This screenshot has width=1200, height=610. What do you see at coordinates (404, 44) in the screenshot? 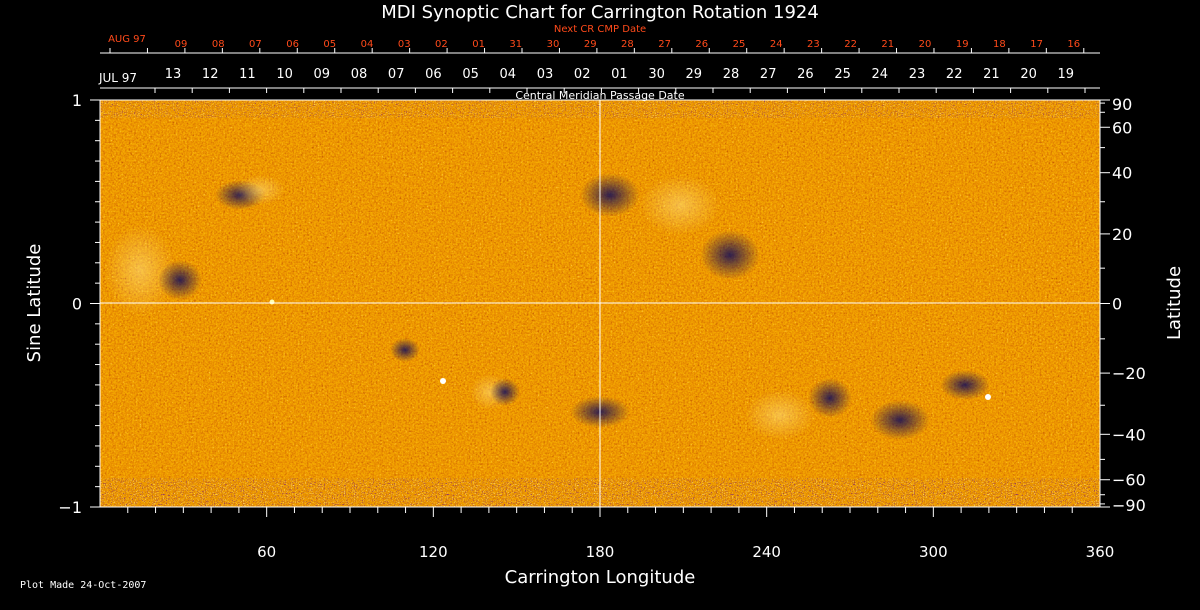
I see `next-date-label: 03` at bounding box center [404, 44].